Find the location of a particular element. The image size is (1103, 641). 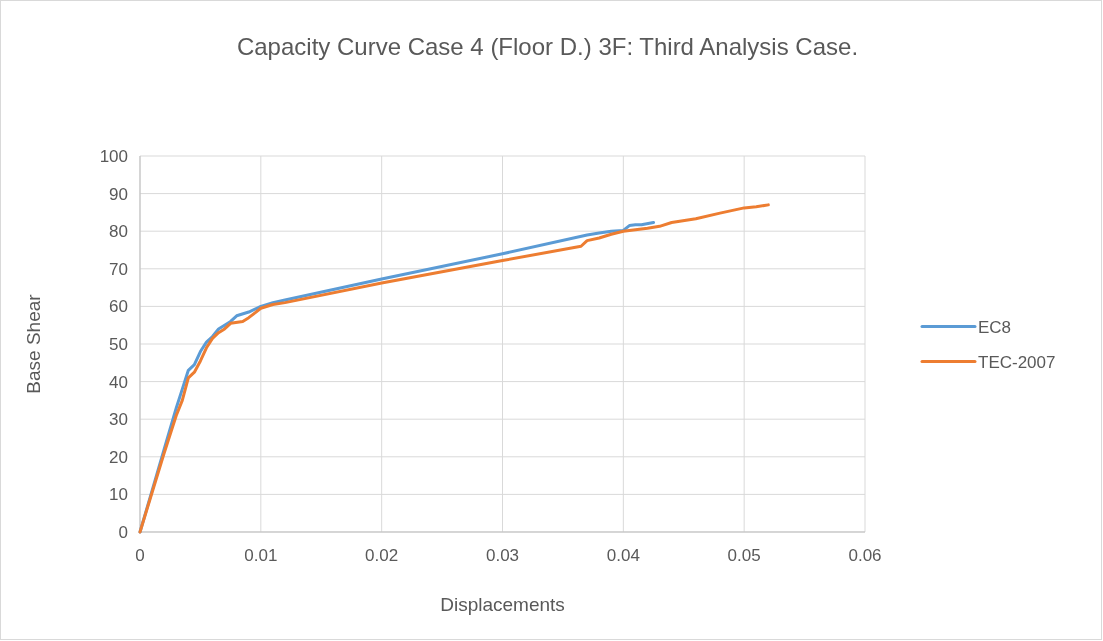

x-tick-label: 0.03 is located at coordinates (502, 555).